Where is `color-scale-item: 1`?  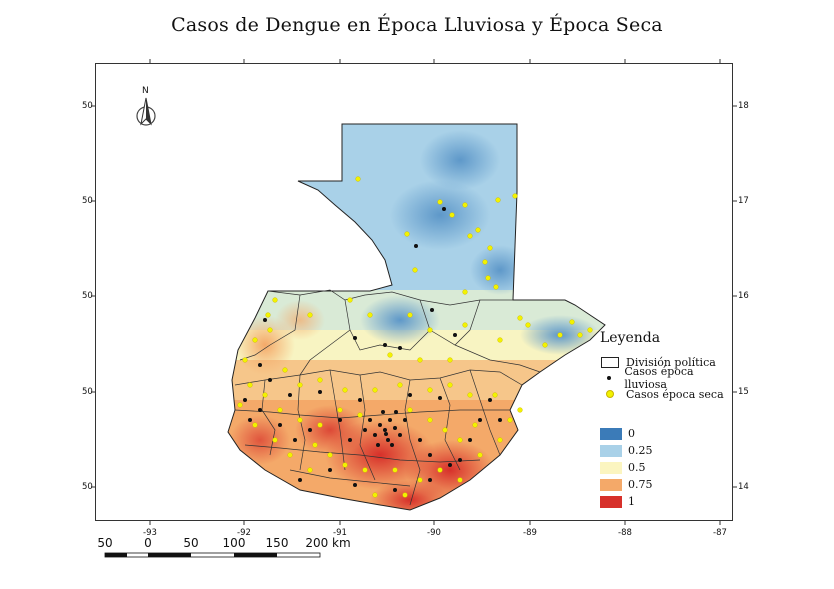 color-scale-item: 1 is located at coordinates (626, 501).